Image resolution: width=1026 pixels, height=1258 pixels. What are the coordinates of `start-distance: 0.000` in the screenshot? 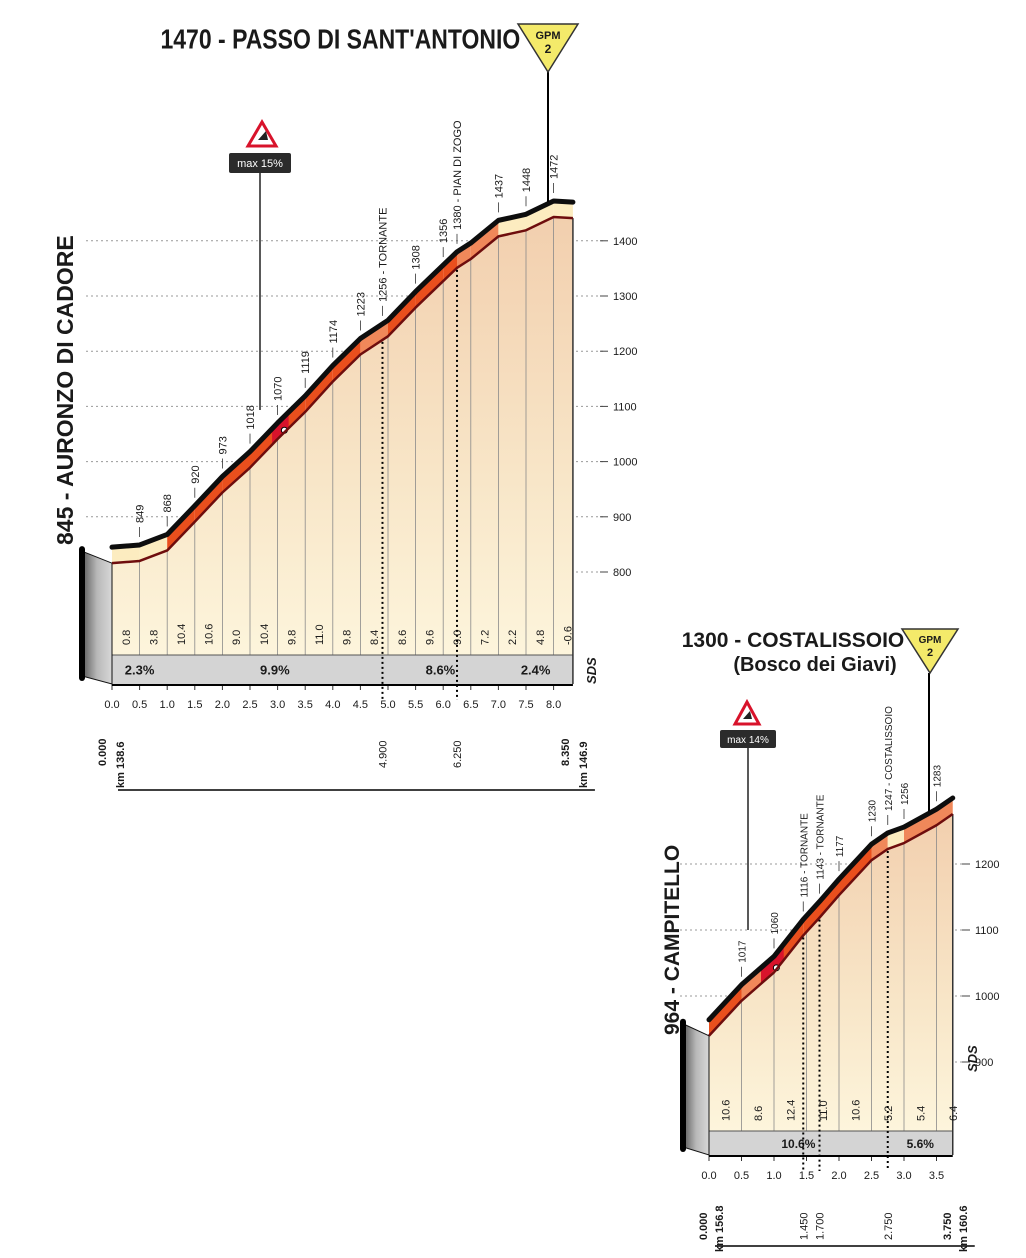 It's located at (704, 1226).